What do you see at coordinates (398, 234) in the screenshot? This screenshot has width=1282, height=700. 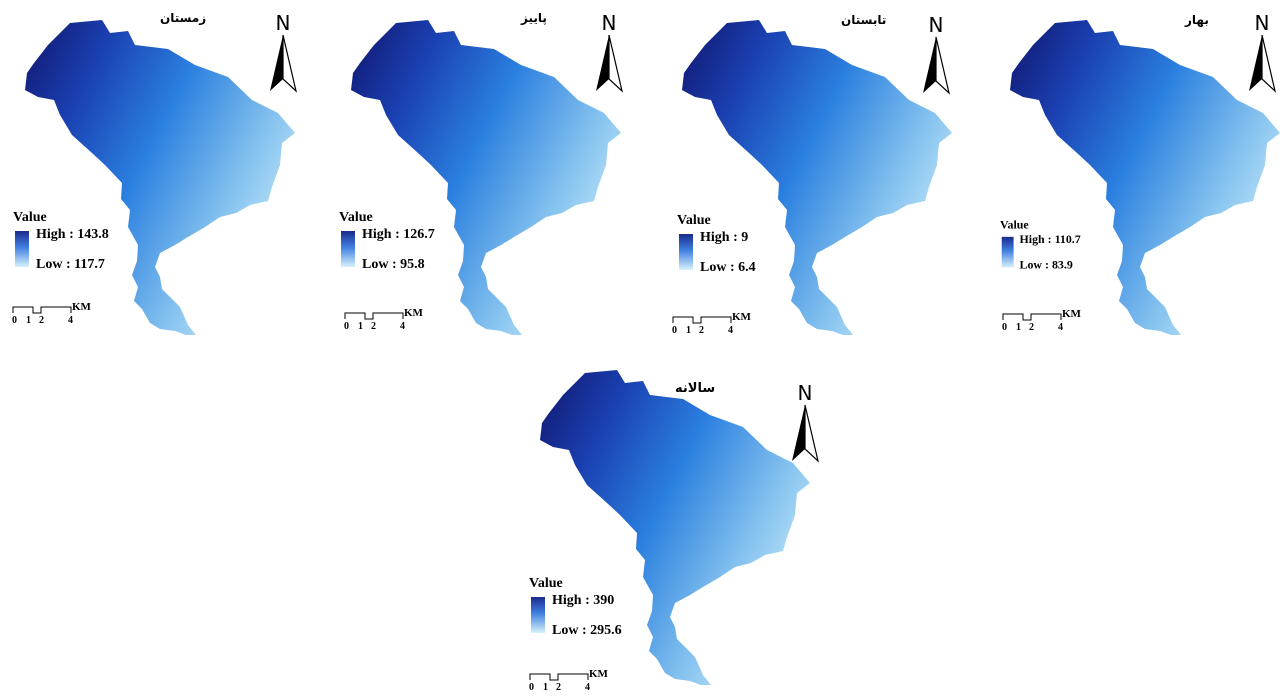 I see `legend-high-value: High : 126.7` at bounding box center [398, 234].